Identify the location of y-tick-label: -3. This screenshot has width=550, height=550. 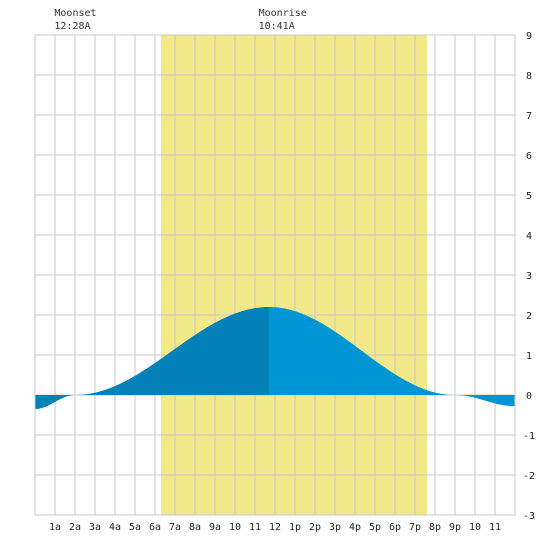
(529, 516).